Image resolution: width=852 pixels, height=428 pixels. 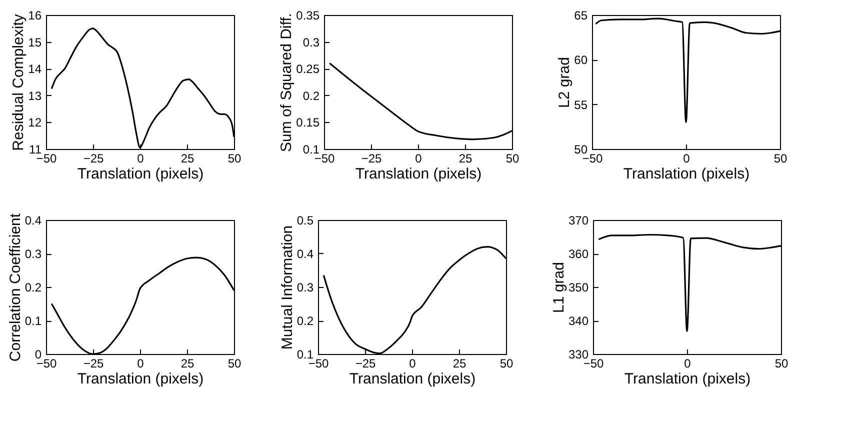 What do you see at coordinates (581, 149) in the screenshot?
I see `y-tick-label: 50` at bounding box center [581, 149].